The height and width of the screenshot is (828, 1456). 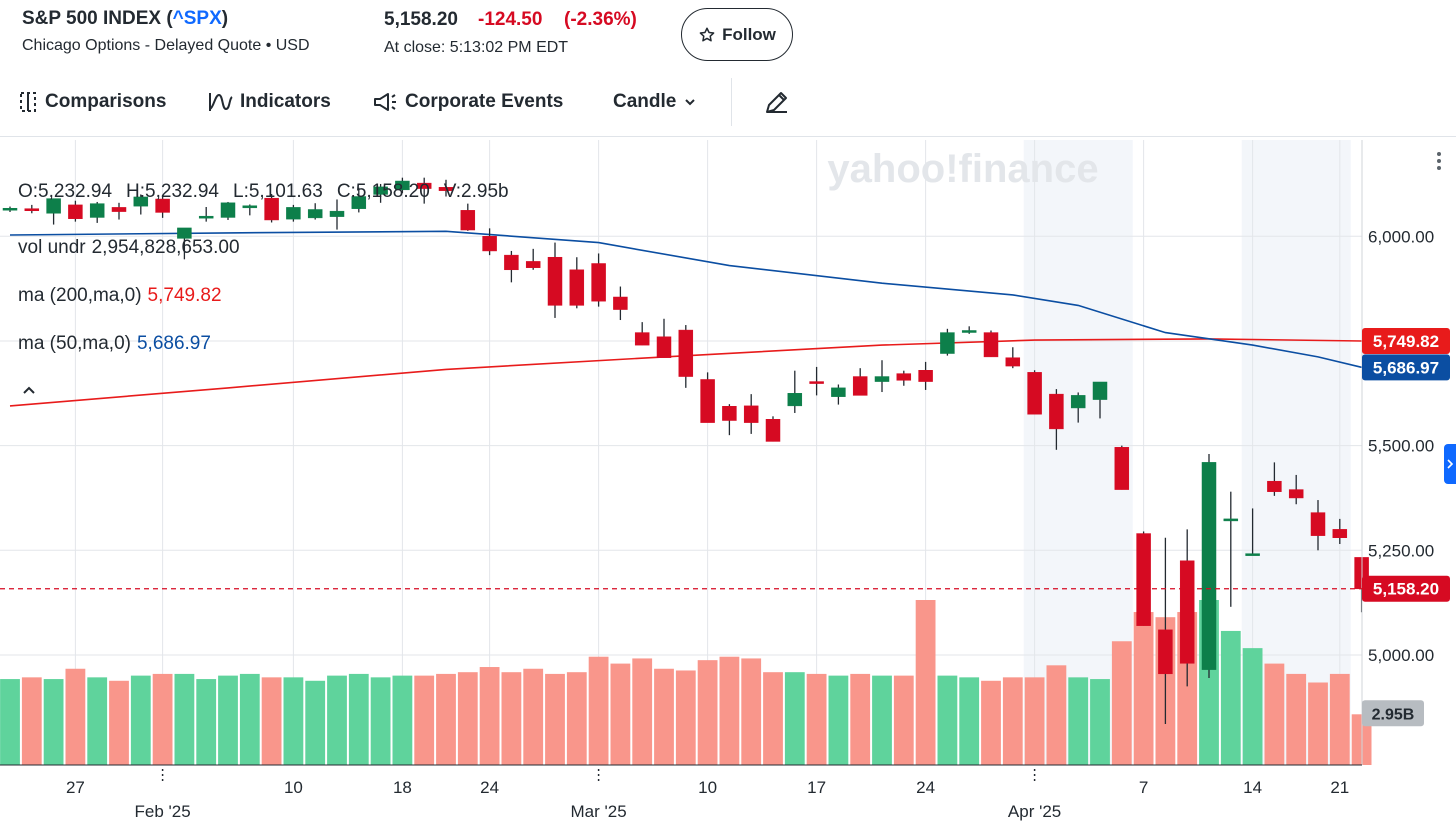 What do you see at coordinates (221, 102) in the screenshot?
I see `indicators-icon` at bounding box center [221, 102].